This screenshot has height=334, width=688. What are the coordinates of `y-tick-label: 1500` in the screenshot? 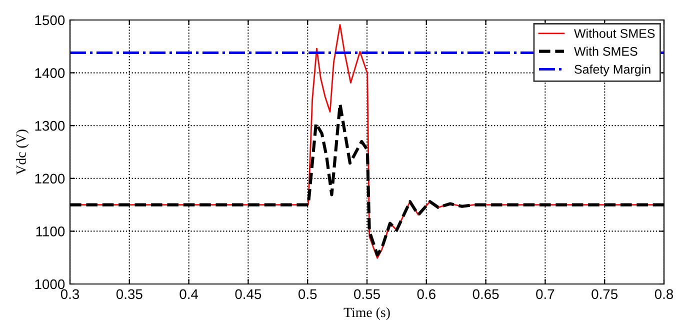 It's located at (50, 20).